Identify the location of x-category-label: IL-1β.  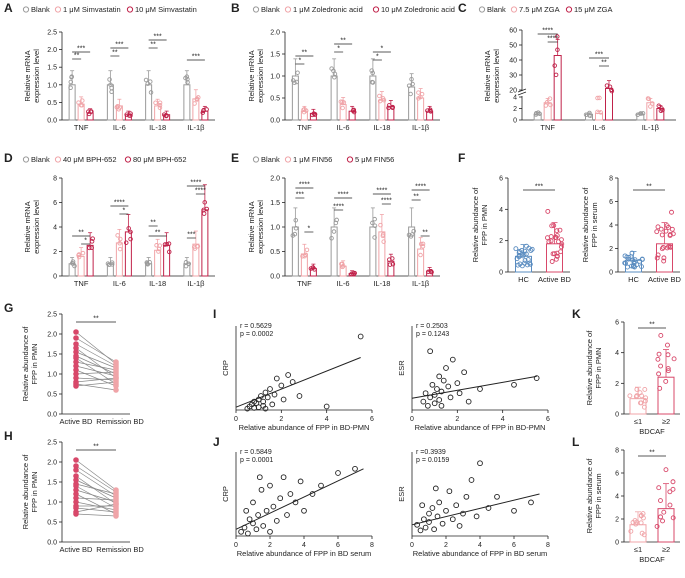
(196, 283).